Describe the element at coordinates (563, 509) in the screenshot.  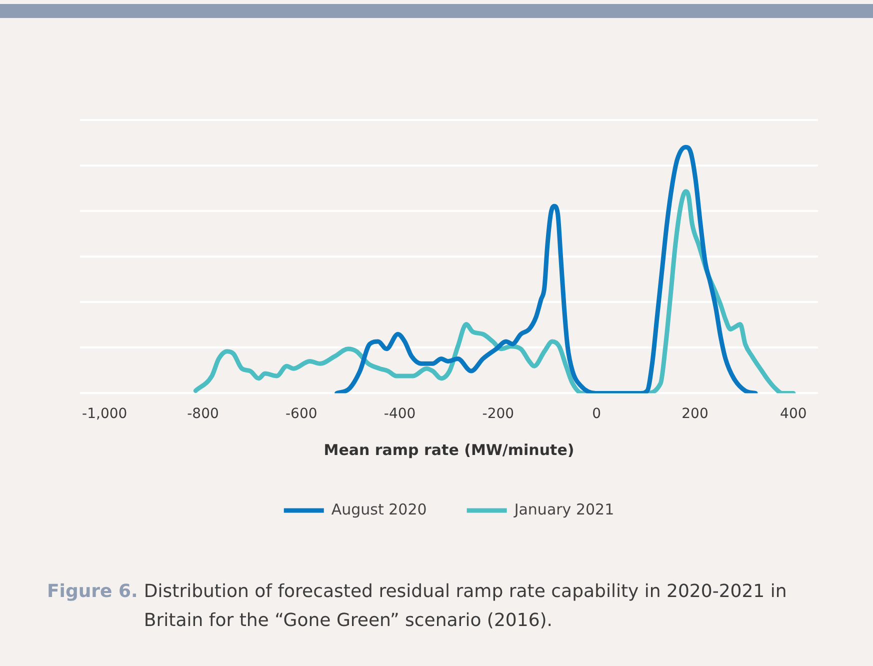
I see `legend-label: January 2021` at that location.